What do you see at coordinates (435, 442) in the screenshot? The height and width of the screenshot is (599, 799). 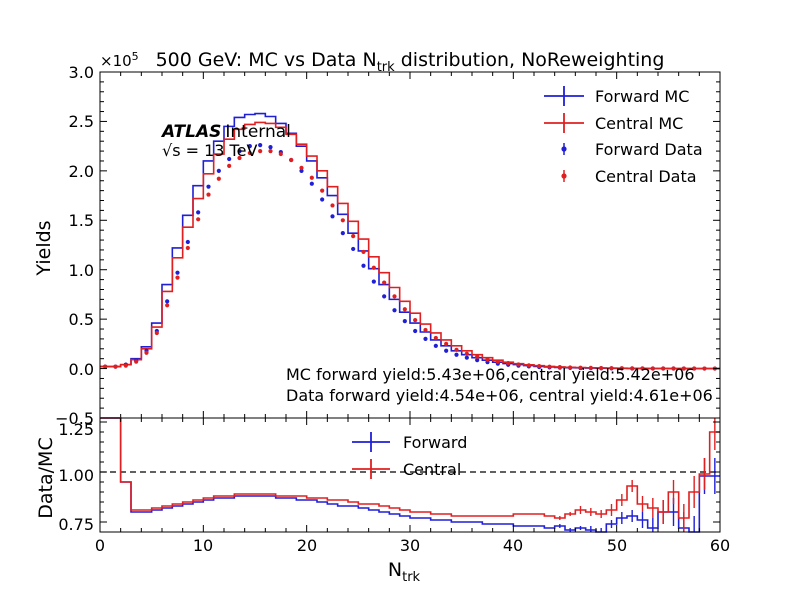 I see `legend-label-forward: Forward` at bounding box center [435, 442].